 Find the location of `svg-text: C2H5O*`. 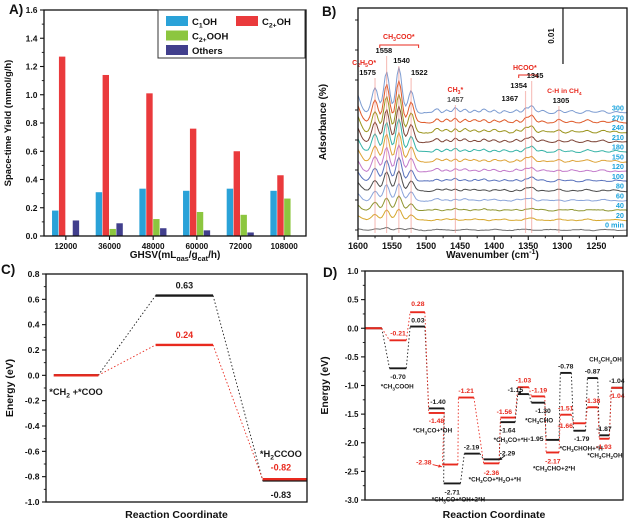

svg-text: C2H5O* is located at coordinates (364, 64).